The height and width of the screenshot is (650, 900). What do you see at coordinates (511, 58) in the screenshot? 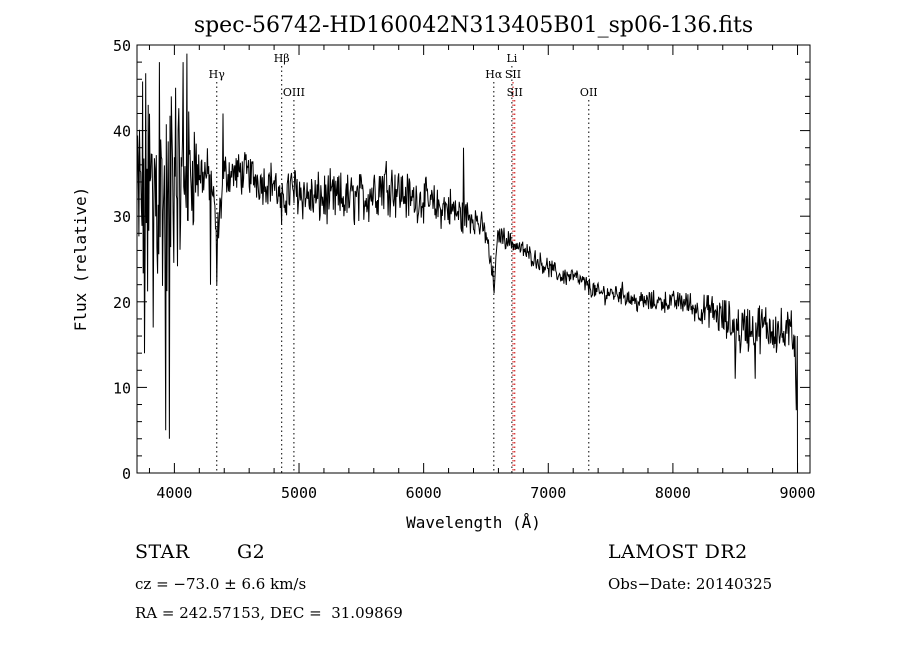
I see `line-marker-label: Li` at bounding box center [511, 58].